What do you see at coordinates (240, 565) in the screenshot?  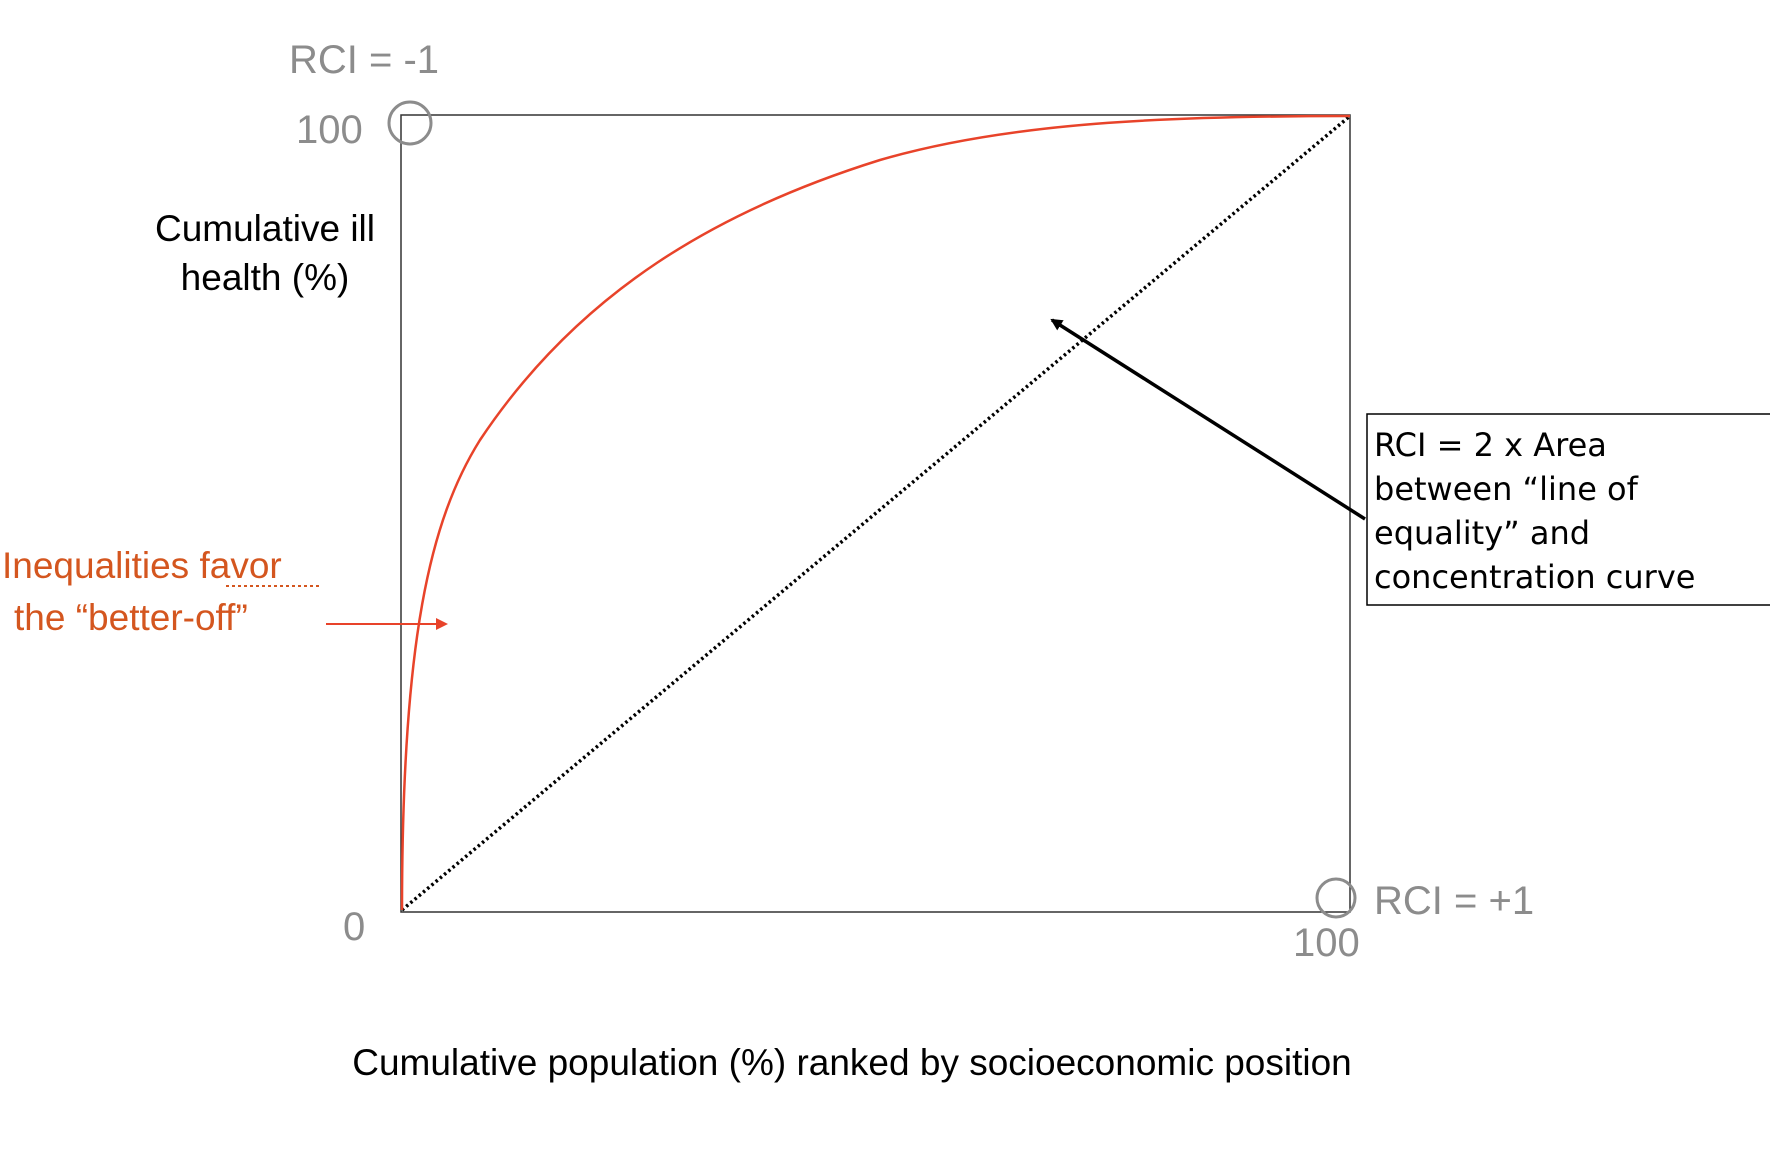 I see `favor-word: favor` at bounding box center [240, 565].